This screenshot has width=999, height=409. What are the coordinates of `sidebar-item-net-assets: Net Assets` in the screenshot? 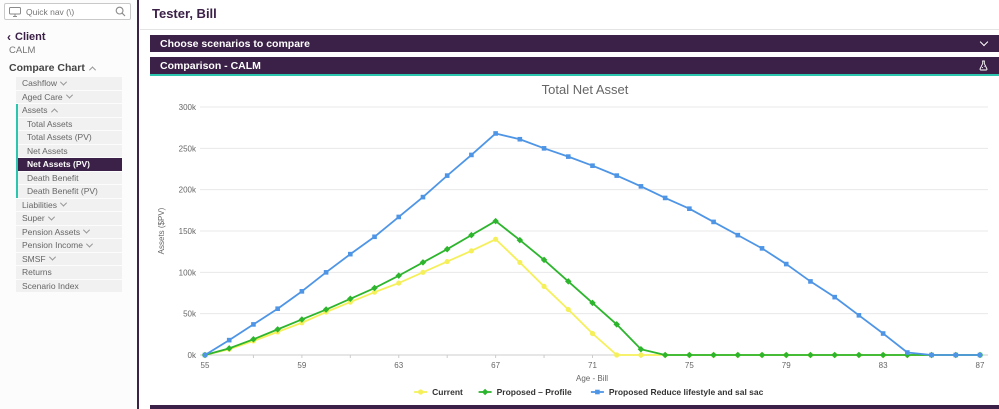 It's located at (70, 150).